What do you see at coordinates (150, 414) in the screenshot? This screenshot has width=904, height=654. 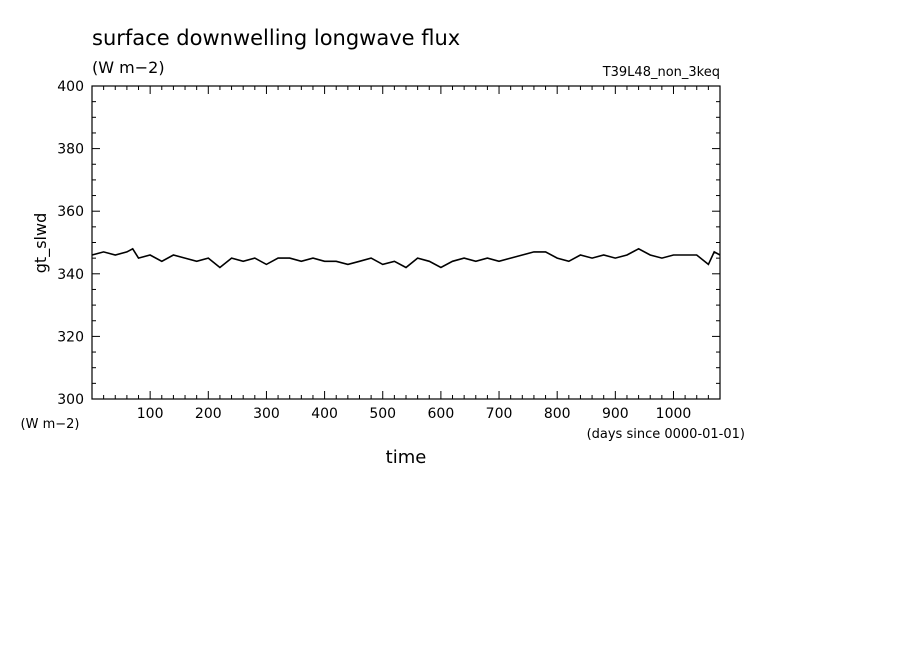 I see `x-tick-label: 100` at bounding box center [150, 414].